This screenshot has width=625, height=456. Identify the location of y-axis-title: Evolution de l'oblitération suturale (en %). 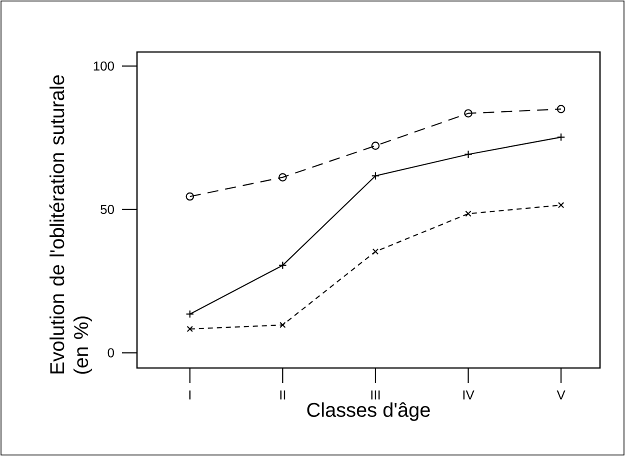
(70, 224).